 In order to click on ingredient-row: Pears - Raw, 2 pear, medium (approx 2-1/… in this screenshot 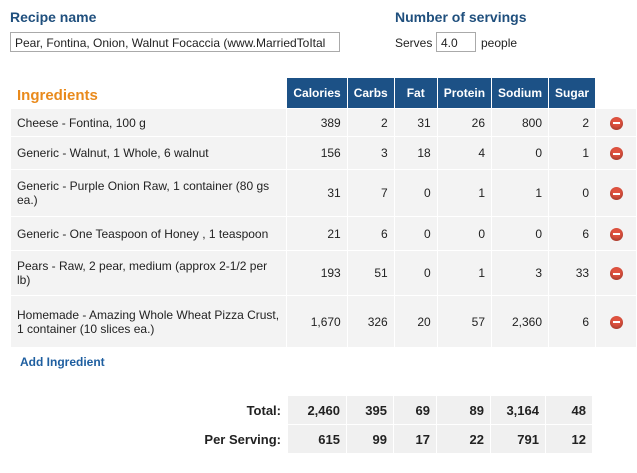, I will do `click(323, 273)`.